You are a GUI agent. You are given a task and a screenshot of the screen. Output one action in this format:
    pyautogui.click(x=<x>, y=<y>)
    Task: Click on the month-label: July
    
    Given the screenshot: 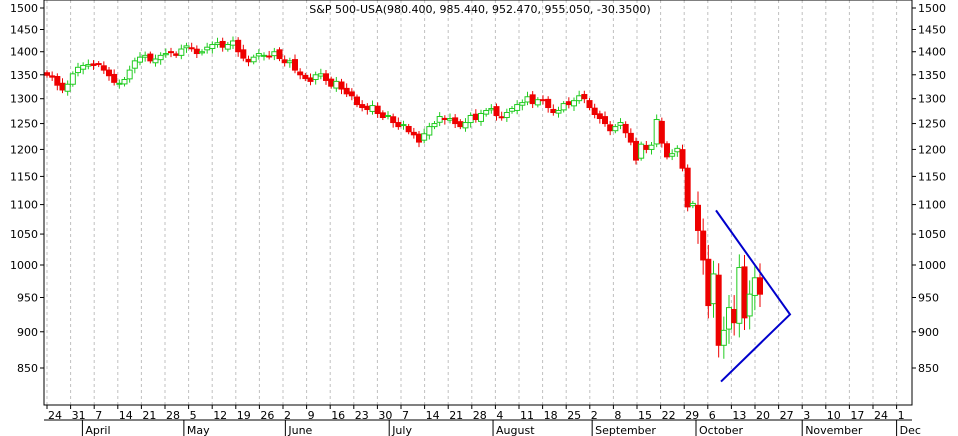 What is the action you would take?
    pyautogui.click(x=401, y=430)
    